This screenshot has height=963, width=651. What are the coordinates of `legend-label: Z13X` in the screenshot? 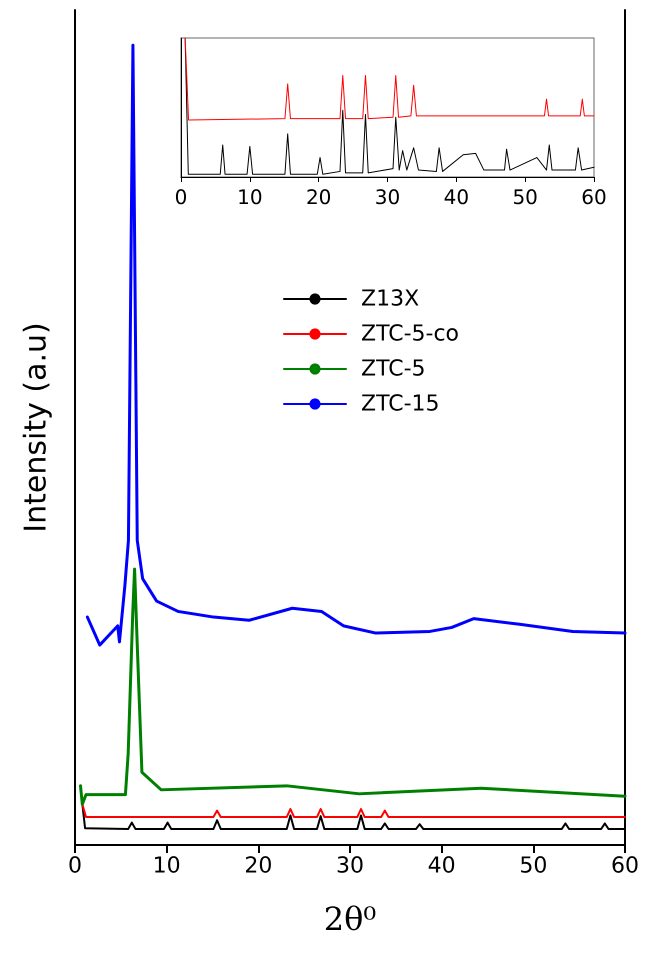 It's located at (390, 299).